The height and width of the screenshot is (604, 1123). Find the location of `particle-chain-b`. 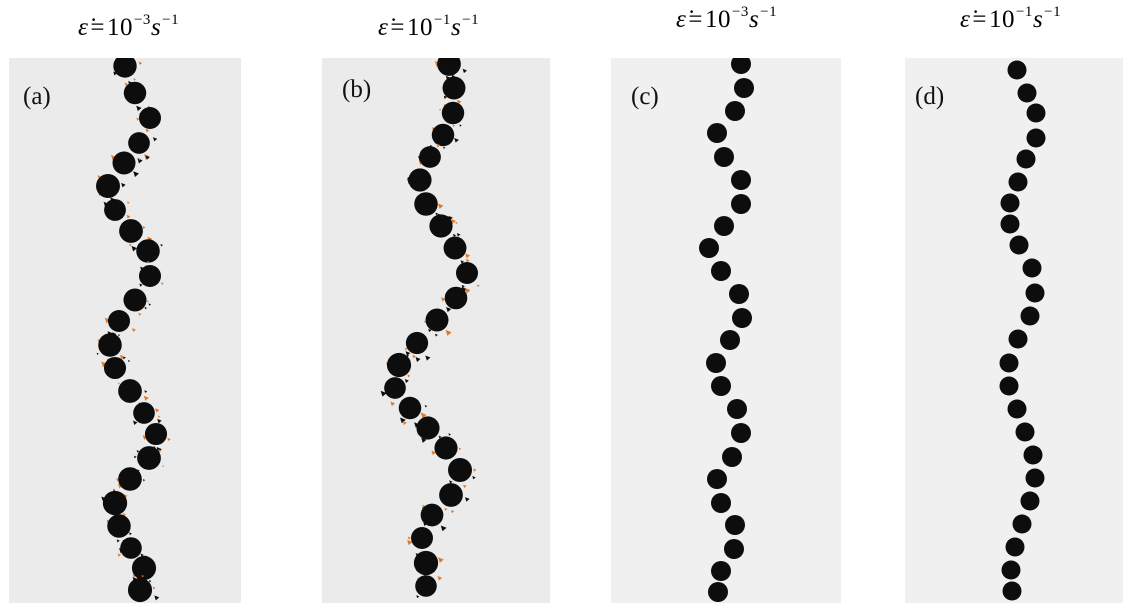

particle-chain-b is located at coordinates (430, 328).